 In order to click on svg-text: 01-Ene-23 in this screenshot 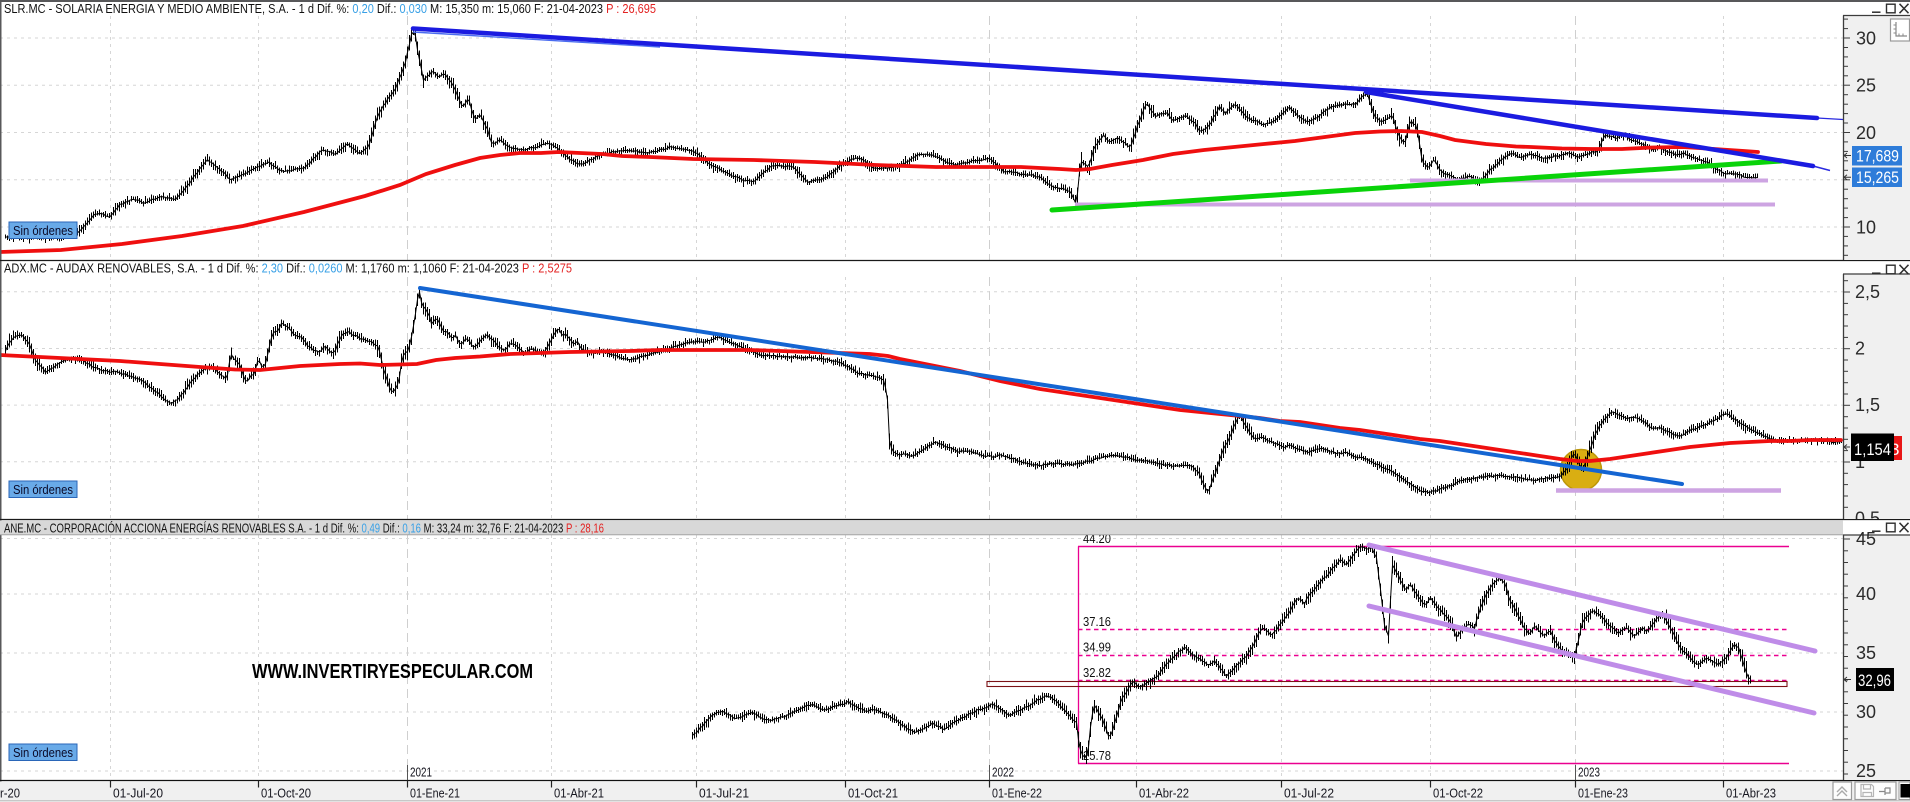, I will do `click(1603, 794)`.